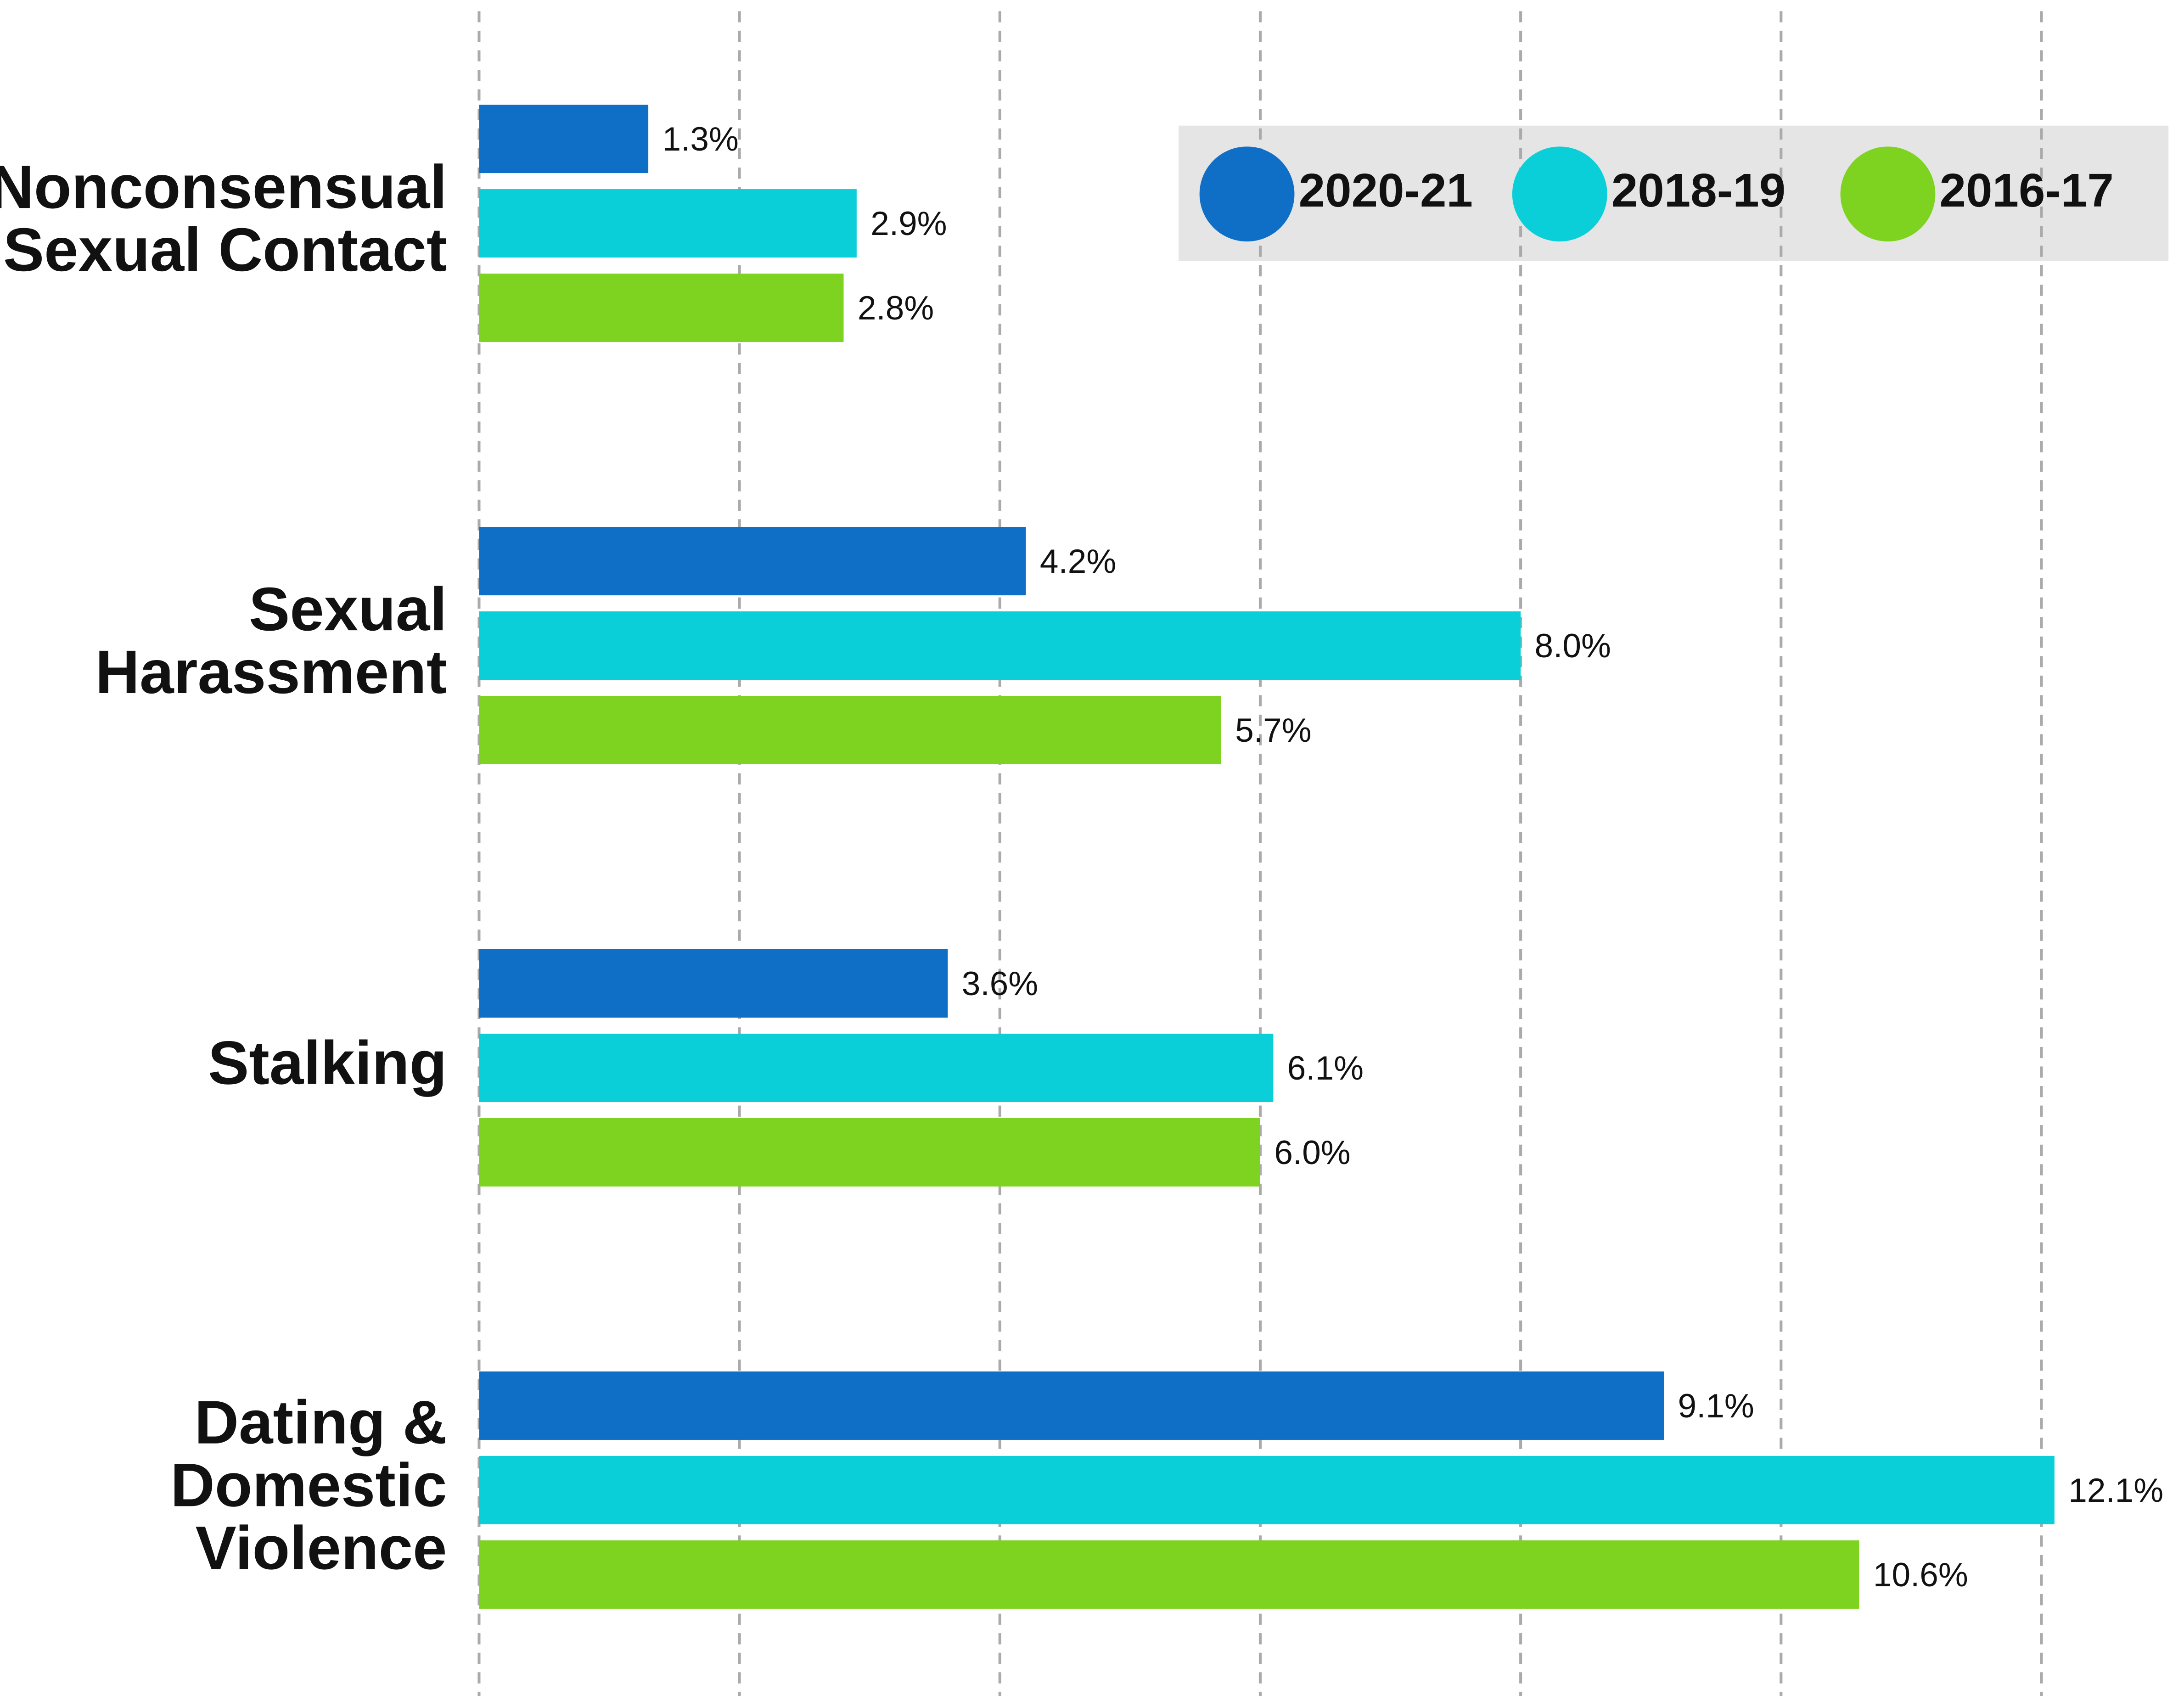  What do you see at coordinates (1273, 731) in the screenshot?
I see `value-label: 5.7%` at bounding box center [1273, 731].